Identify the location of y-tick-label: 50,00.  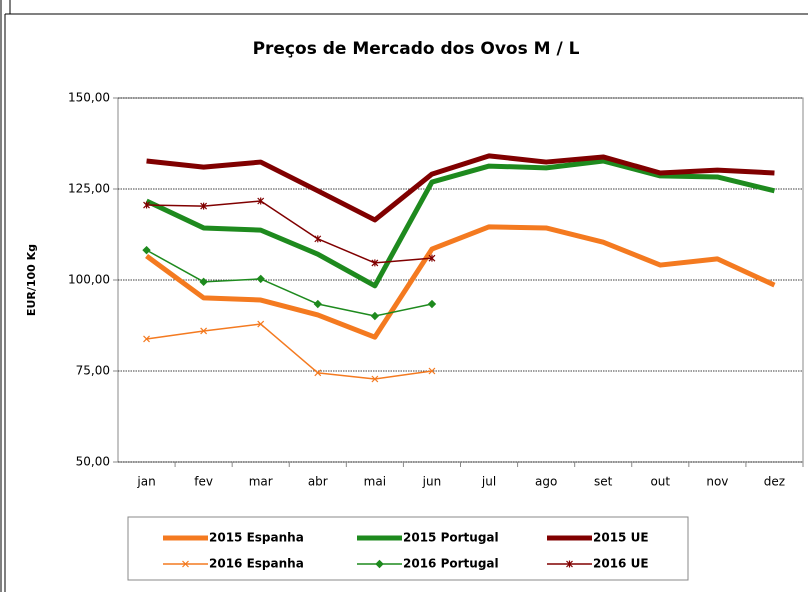
(93, 462).